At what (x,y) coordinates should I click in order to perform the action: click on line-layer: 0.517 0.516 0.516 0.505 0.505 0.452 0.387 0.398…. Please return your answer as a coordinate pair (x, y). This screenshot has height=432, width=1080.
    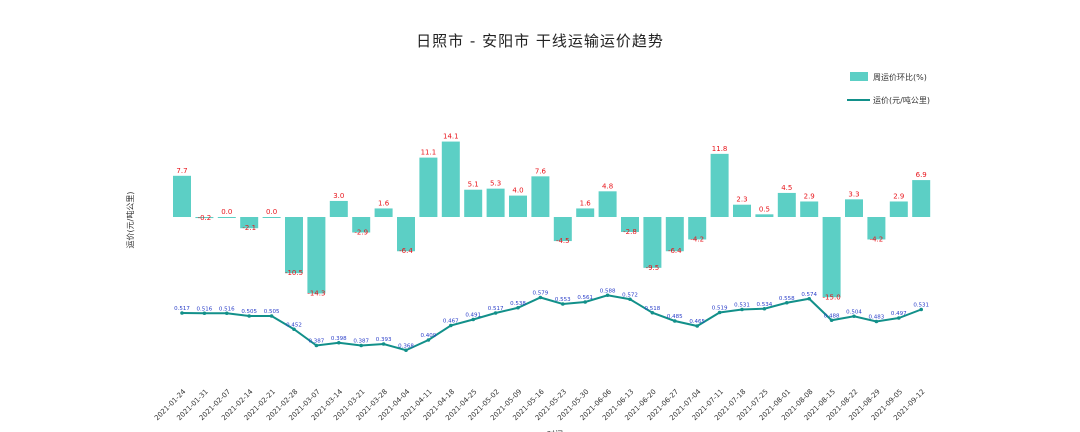
    Looking at the image, I should click on (551, 320).